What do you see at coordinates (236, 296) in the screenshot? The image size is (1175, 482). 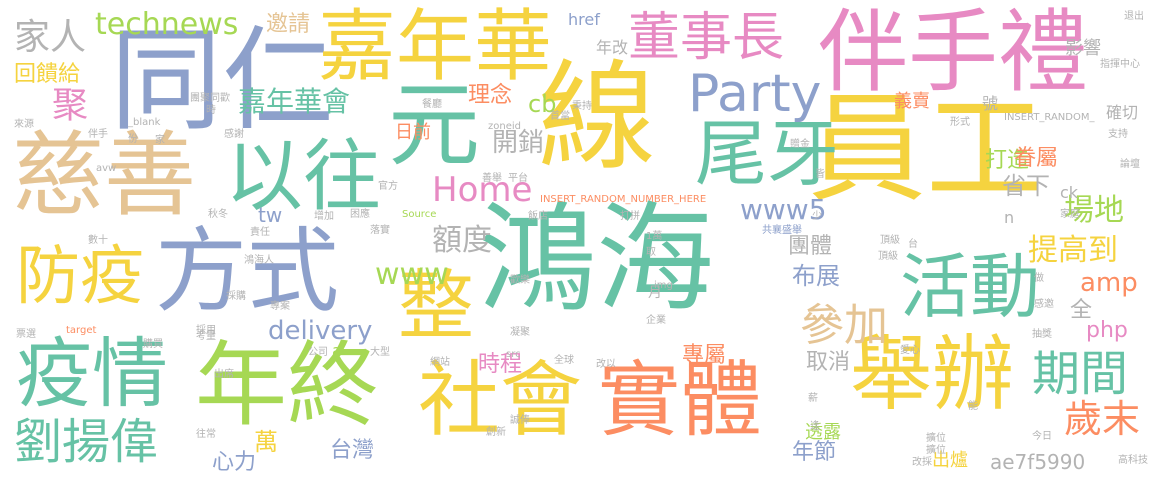 I see `word: 採購` at bounding box center [236, 296].